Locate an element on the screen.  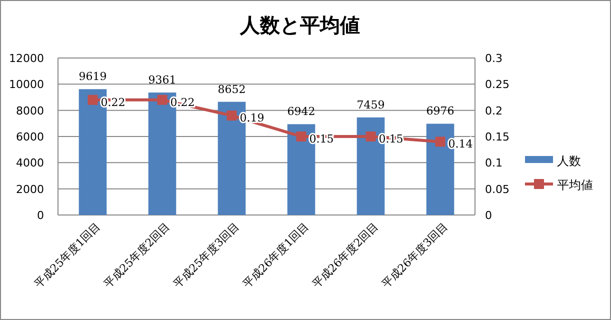
legend-label: 人数 is located at coordinates (569, 161).